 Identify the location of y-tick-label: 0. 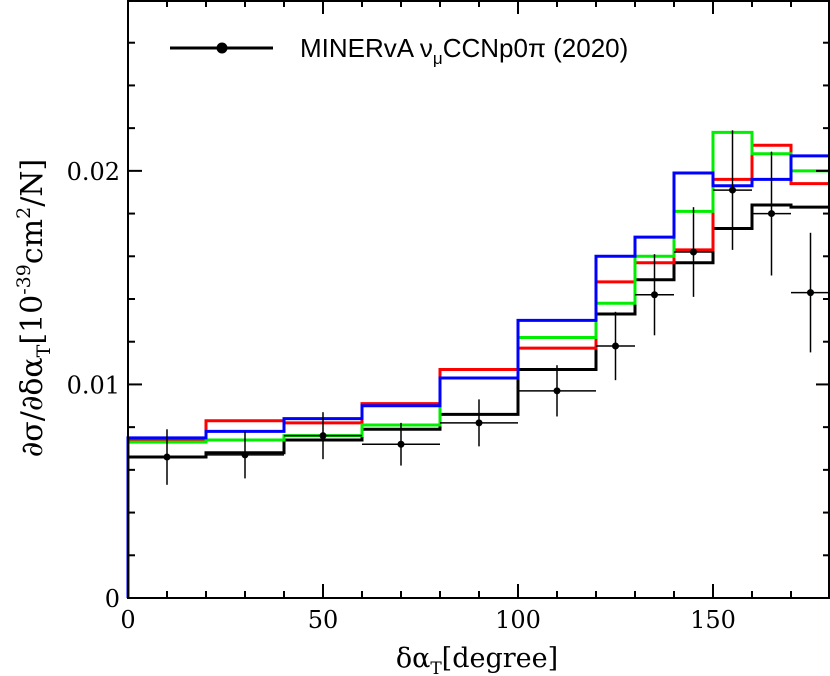
(112, 599).